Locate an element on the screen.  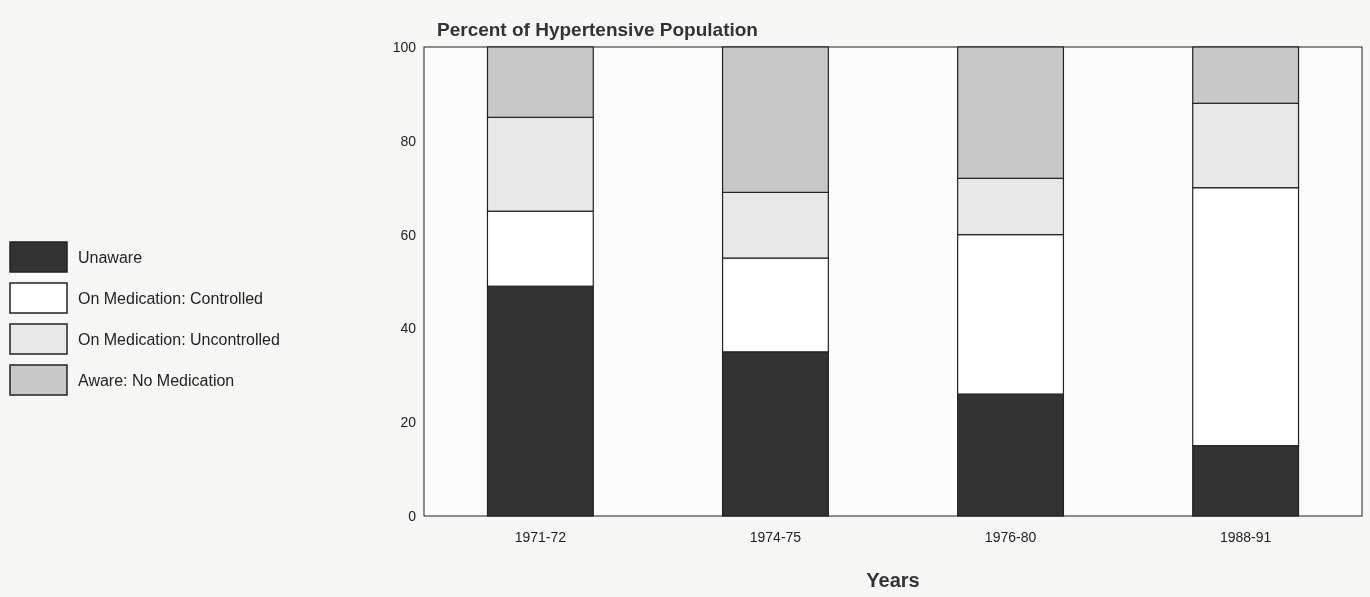
x-tick-label: 1971-72 is located at coordinates (540, 537).